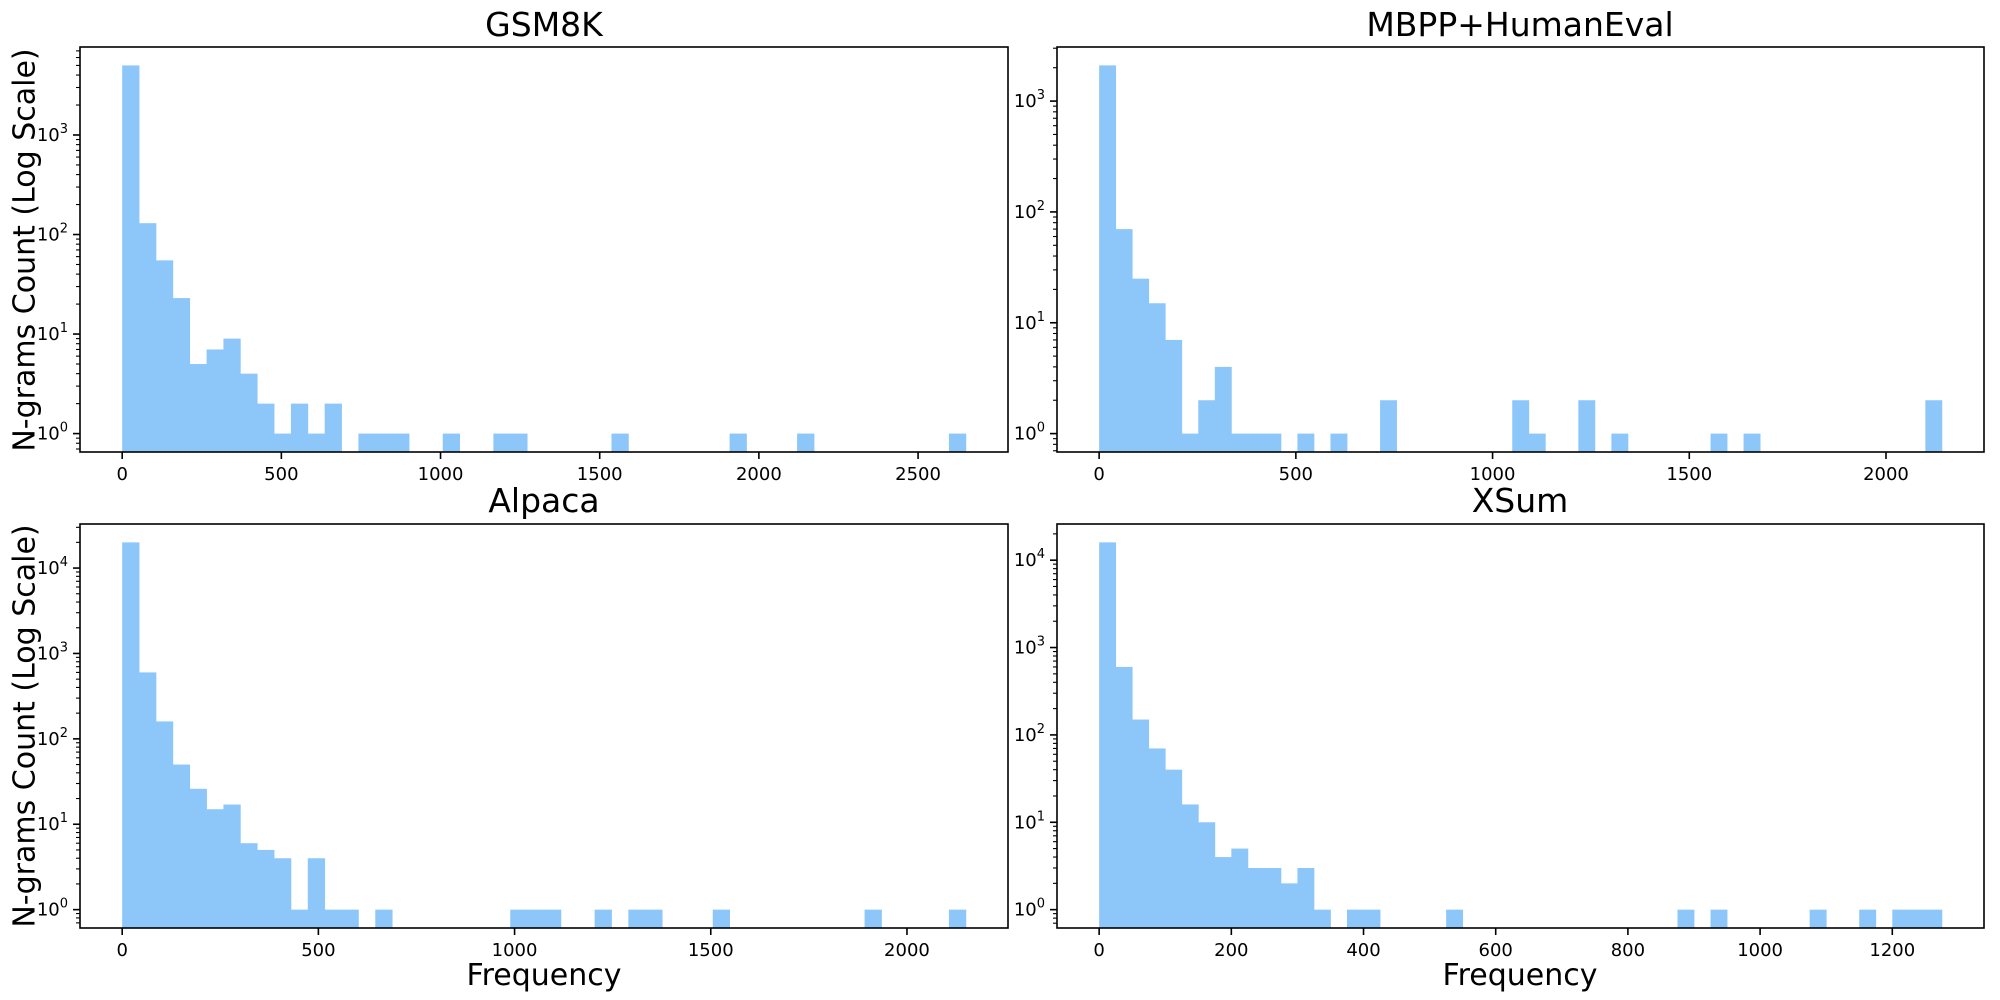 The height and width of the screenshot is (1000, 2000). I want to click on subplot-title-gsm8k: GSM8K, so click(544, 24).